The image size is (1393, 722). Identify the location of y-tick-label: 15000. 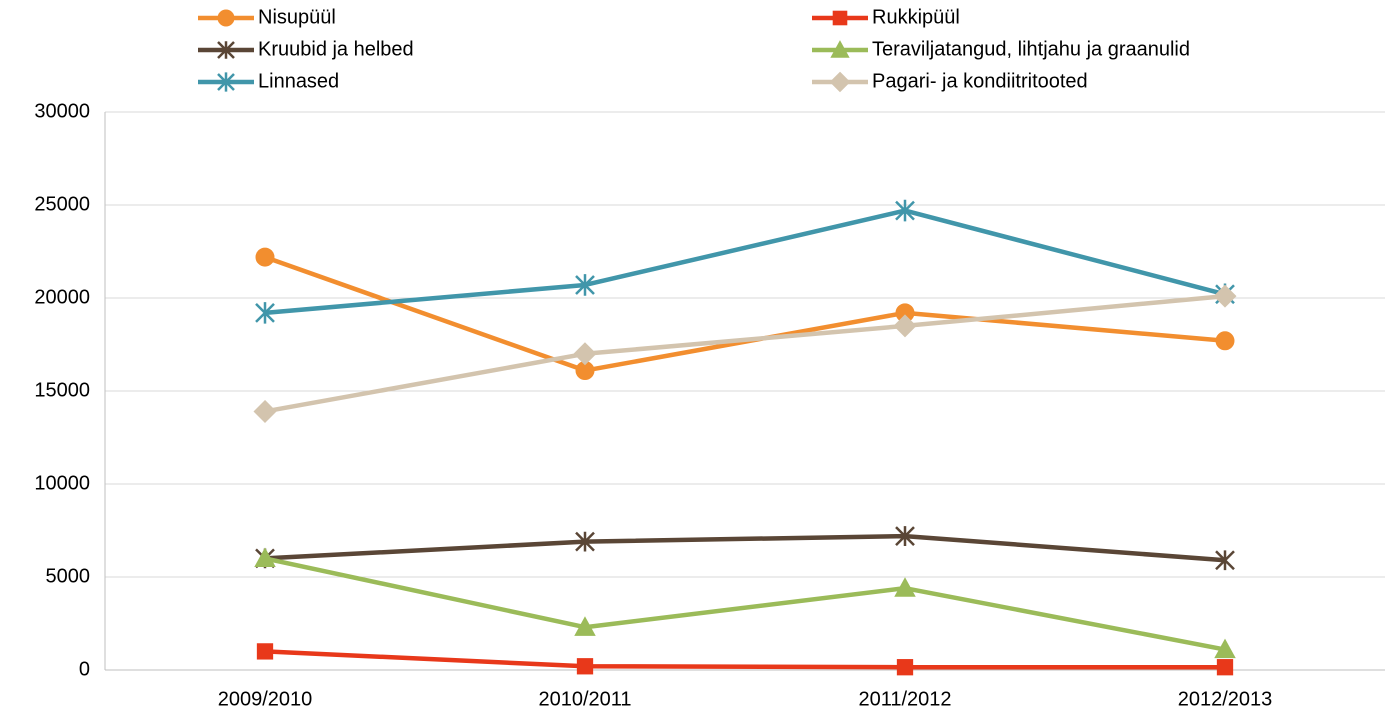
(62, 390).